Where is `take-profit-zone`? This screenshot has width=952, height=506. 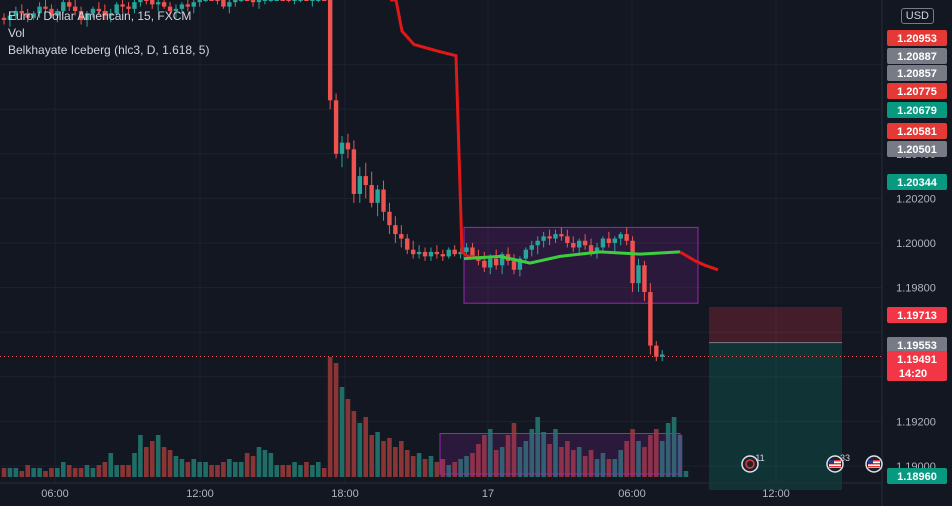
take-profit-zone is located at coordinates (775, 416).